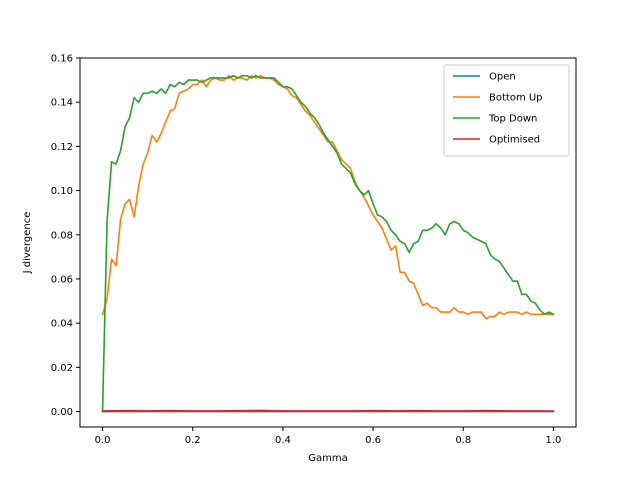 This screenshot has width=640, height=480. Describe the element at coordinates (554, 440) in the screenshot. I see `x-tick-label: 1.0` at that location.